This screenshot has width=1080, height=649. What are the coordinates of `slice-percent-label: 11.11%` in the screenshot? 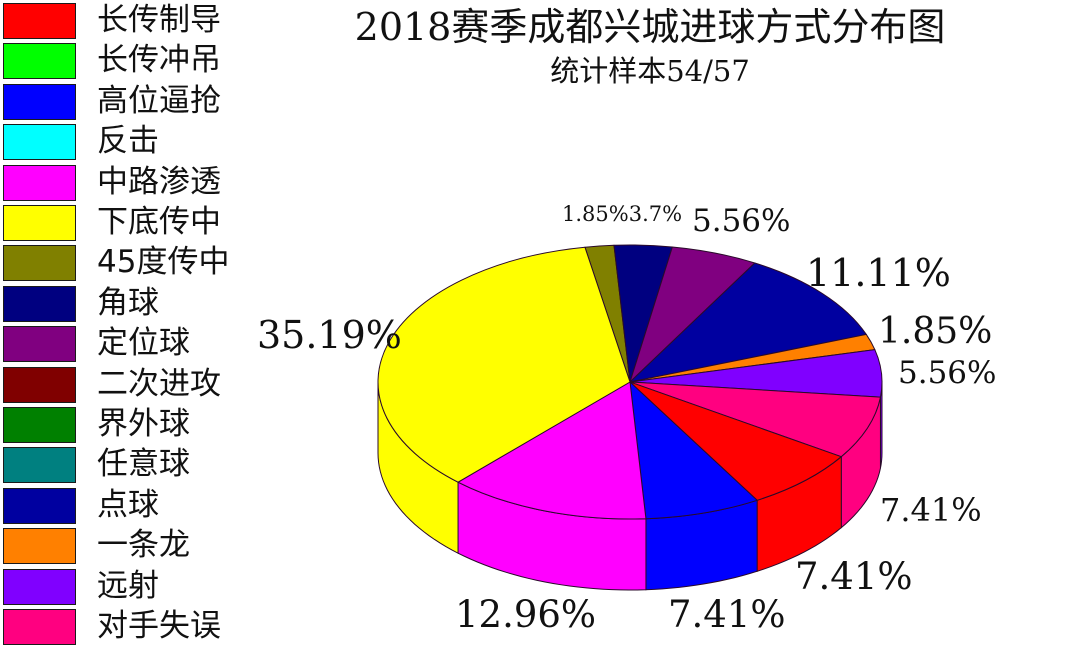 It's located at (878, 273).